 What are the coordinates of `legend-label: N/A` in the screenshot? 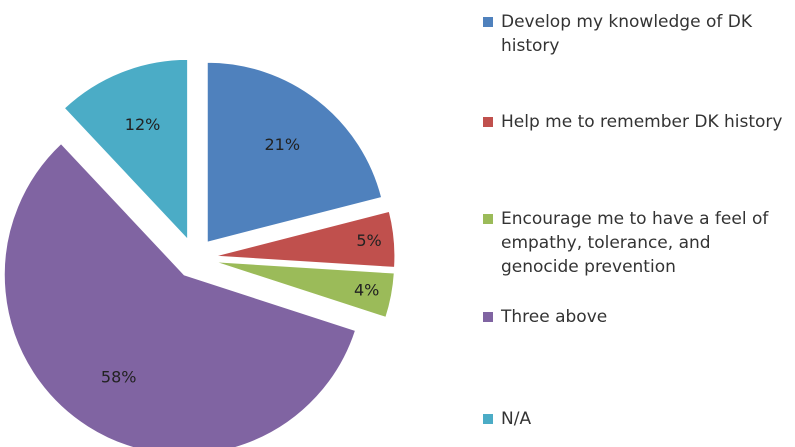 It's located at (516, 419).